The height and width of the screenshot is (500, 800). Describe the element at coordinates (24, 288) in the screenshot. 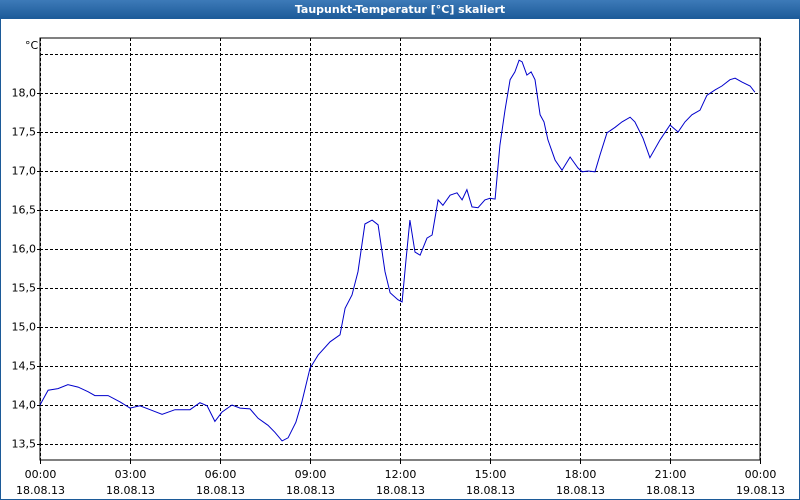

I see `y-tick-label: 15,5` at that location.